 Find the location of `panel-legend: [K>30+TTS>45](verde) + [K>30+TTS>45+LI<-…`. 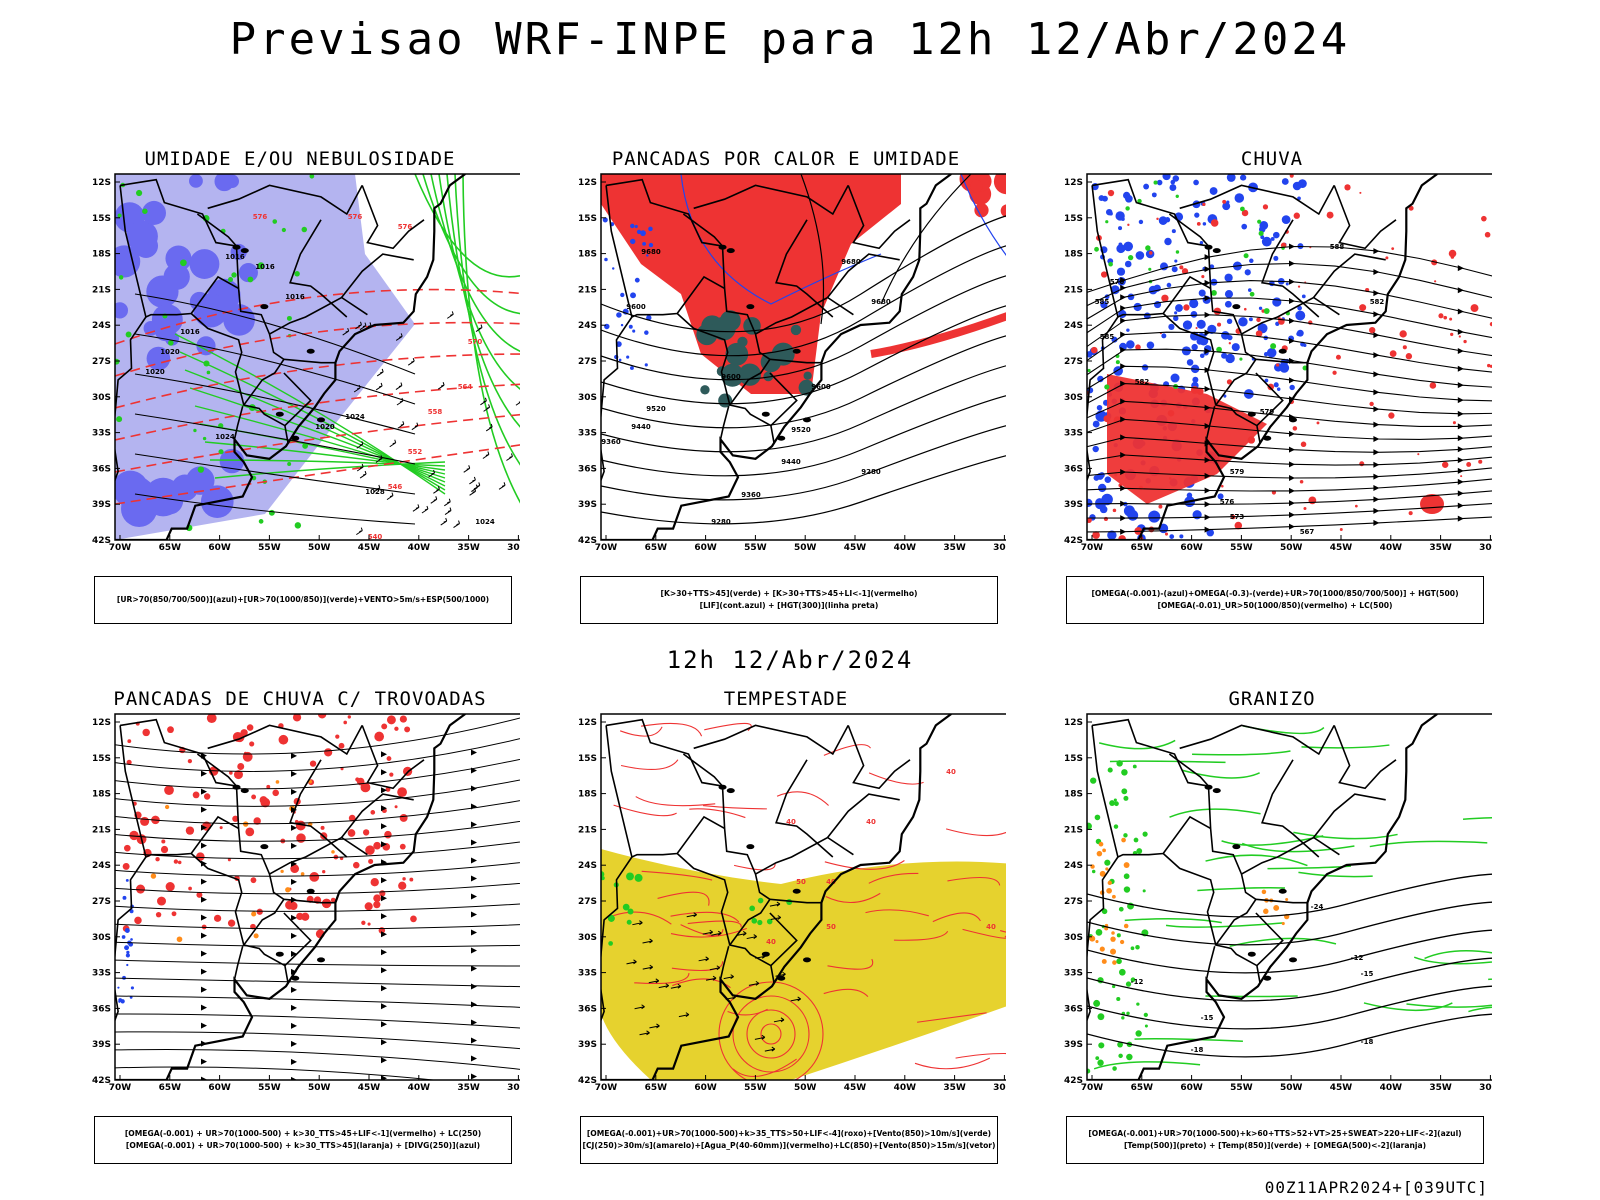

panel-legend: [K>30+TTS>45](verde) + [K>30+TTS>45+LI<-… is located at coordinates (789, 600).